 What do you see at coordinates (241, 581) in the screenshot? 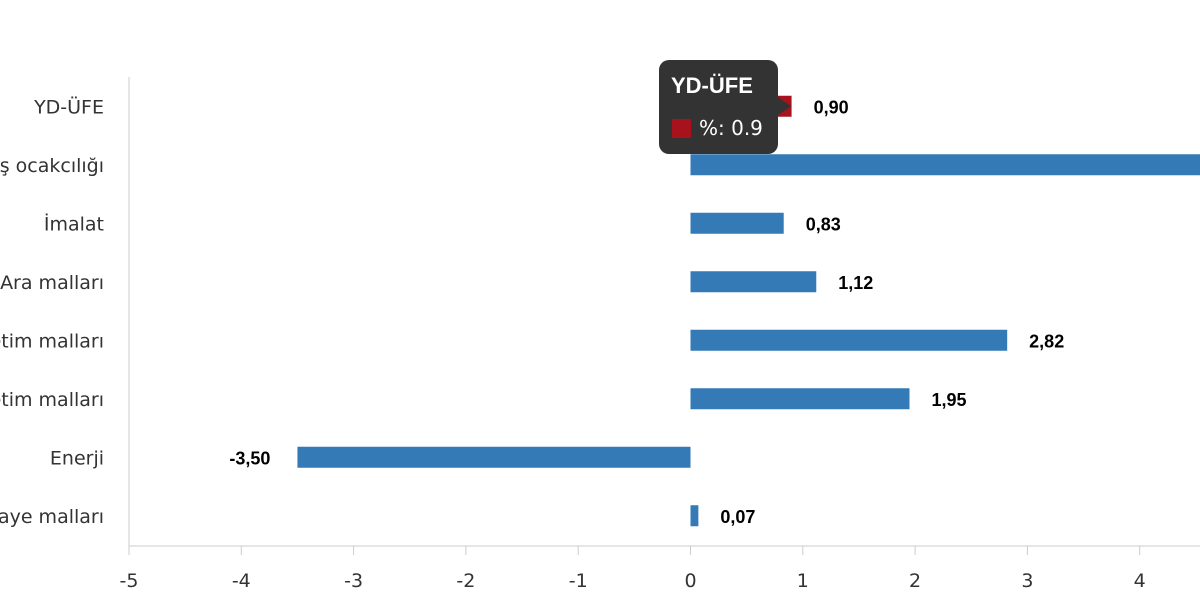
I see `x-tick-label: -4` at bounding box center [241, 581].